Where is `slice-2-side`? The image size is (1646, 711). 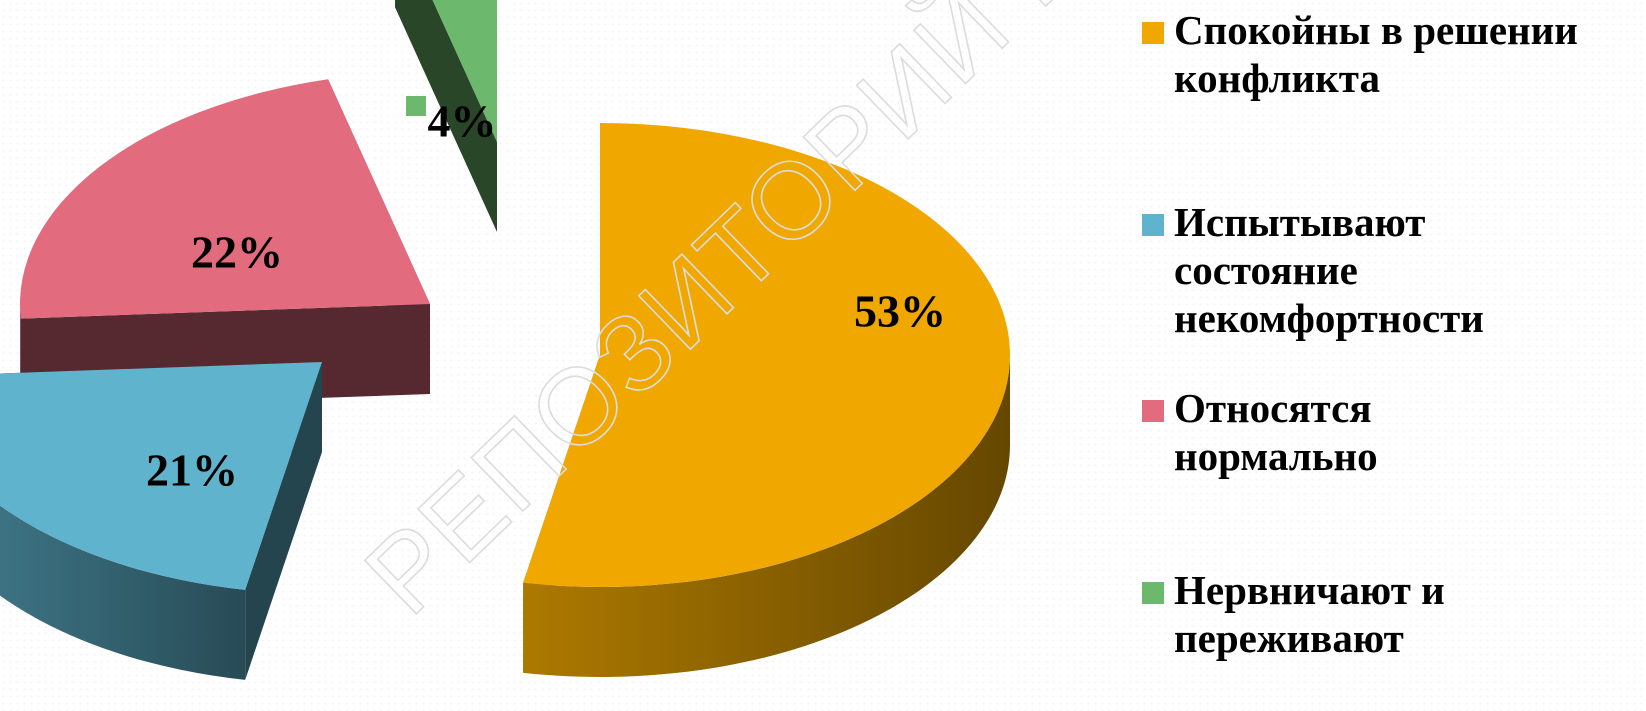 slice-2-side is located at coordinates (123, 592).